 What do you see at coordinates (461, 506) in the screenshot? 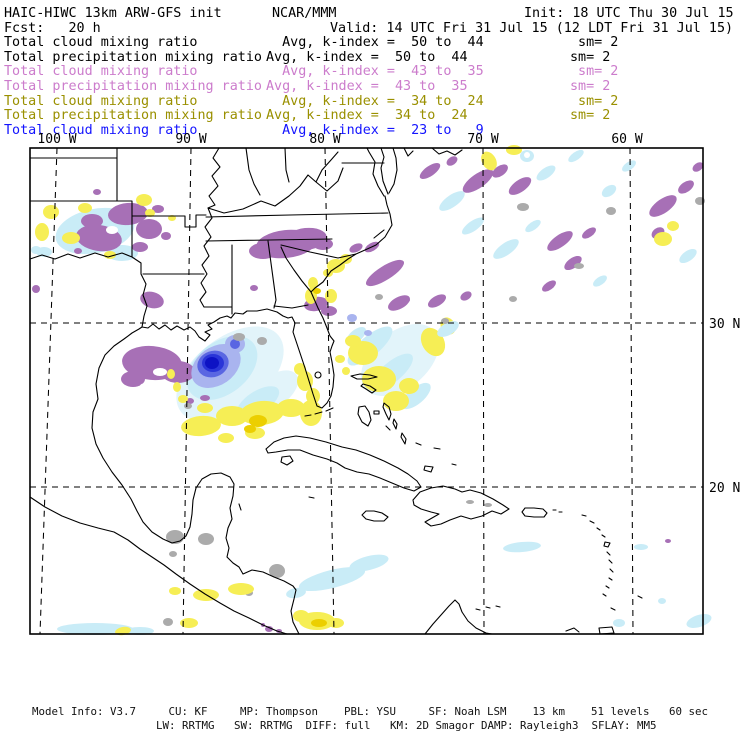
I see `island-hispaniola` at bounding box center [461, 506].